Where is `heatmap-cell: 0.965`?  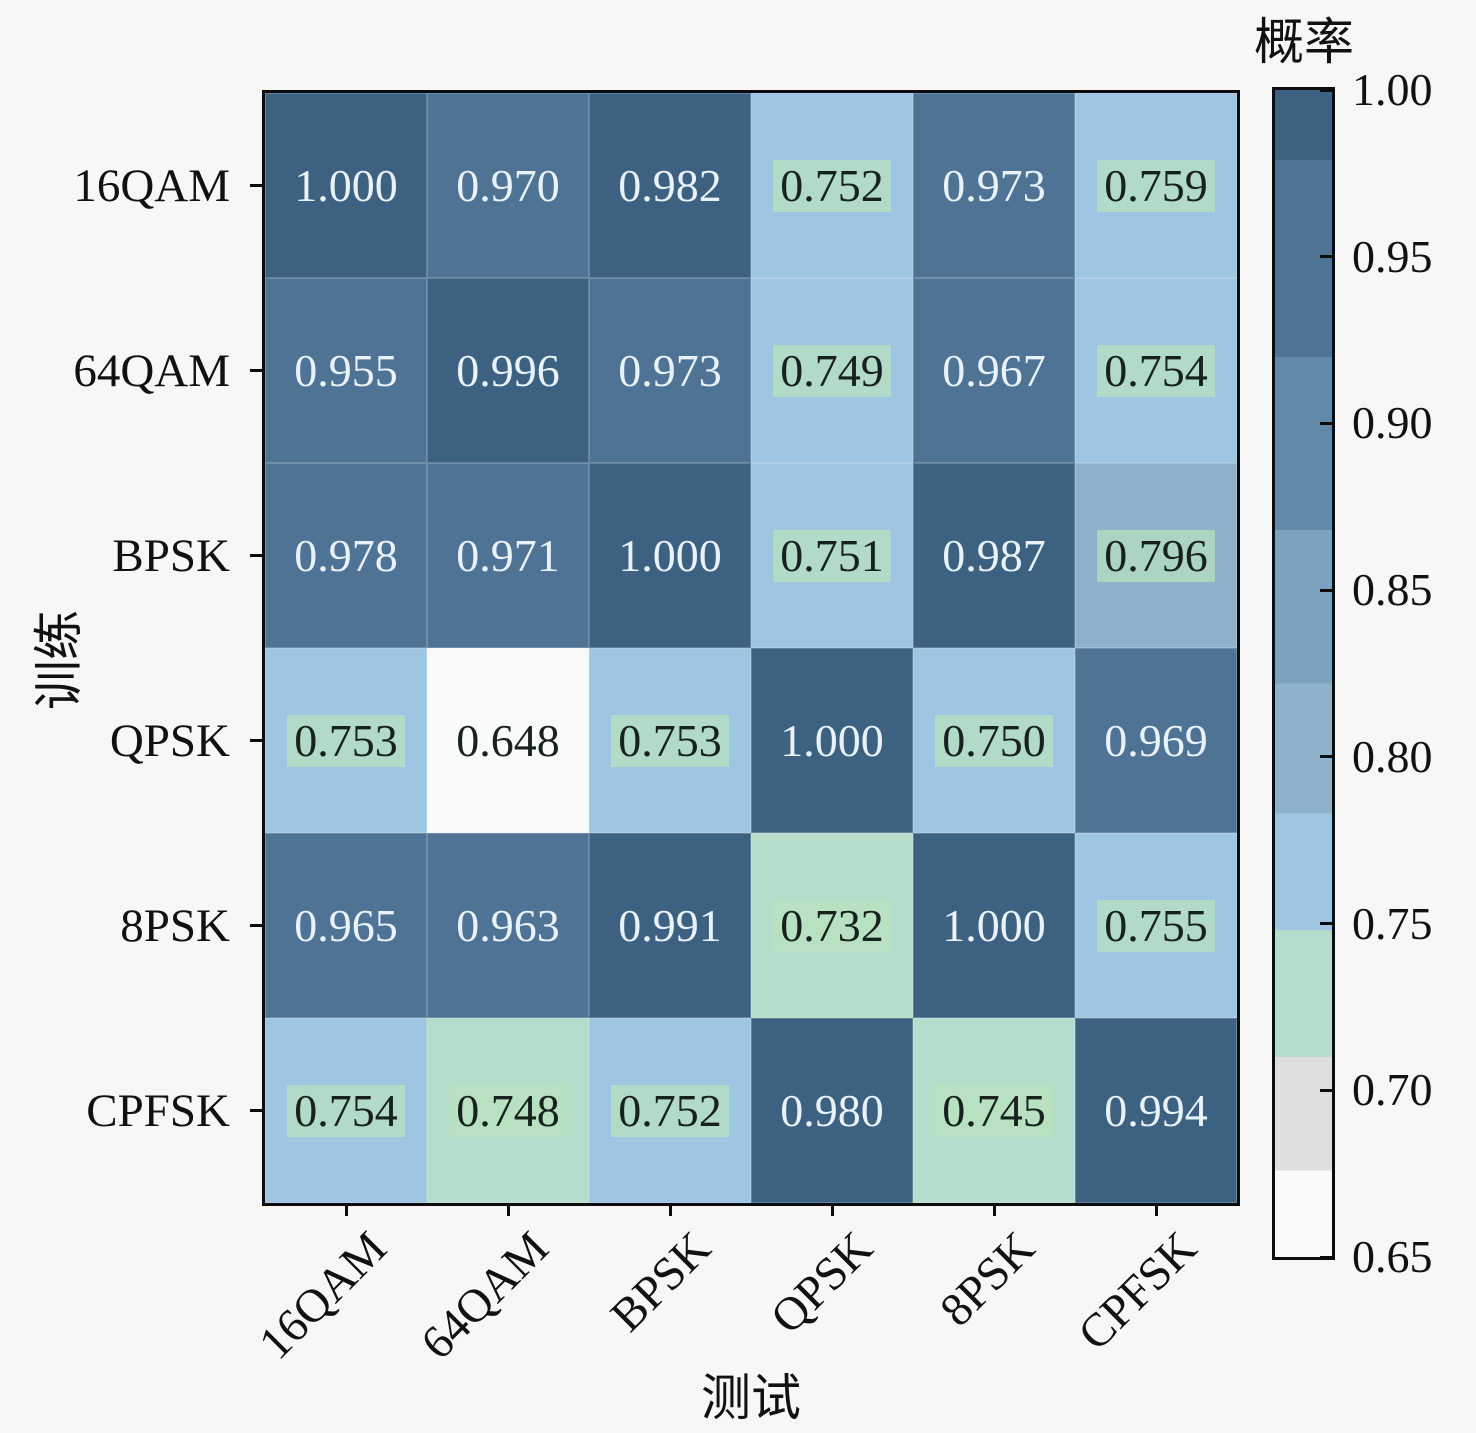
heatmap-cell: 0.965 is located at coordinates (346, 925).